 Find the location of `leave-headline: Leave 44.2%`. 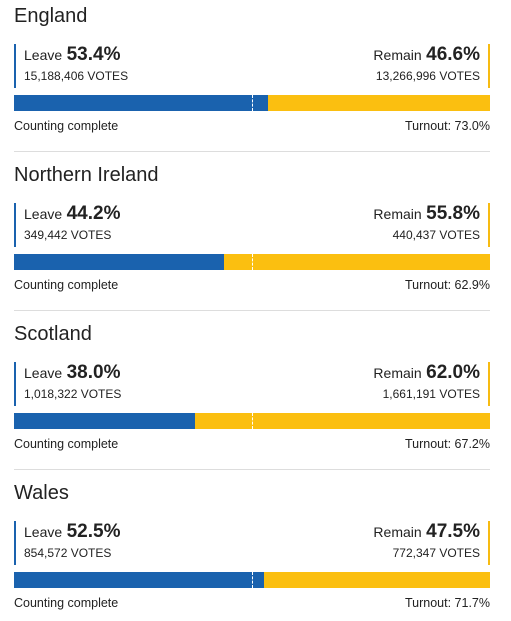

leave-headline: Leave 44.2% is located at coordinates (72, 214).